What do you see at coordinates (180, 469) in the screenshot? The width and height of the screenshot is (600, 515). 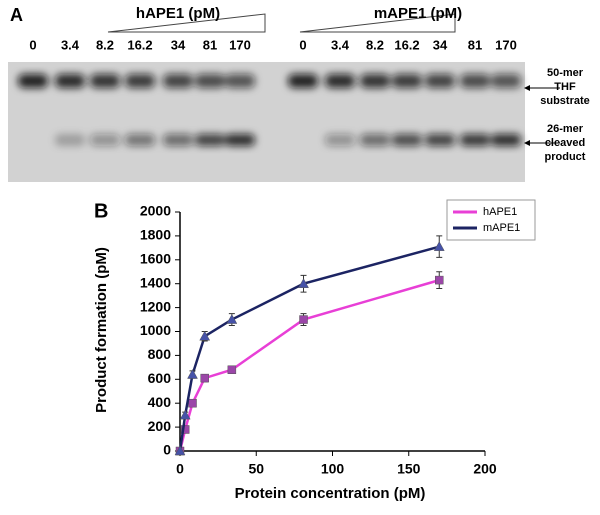 I see `x-tick-label: 0` at bounding box center [180, 469].